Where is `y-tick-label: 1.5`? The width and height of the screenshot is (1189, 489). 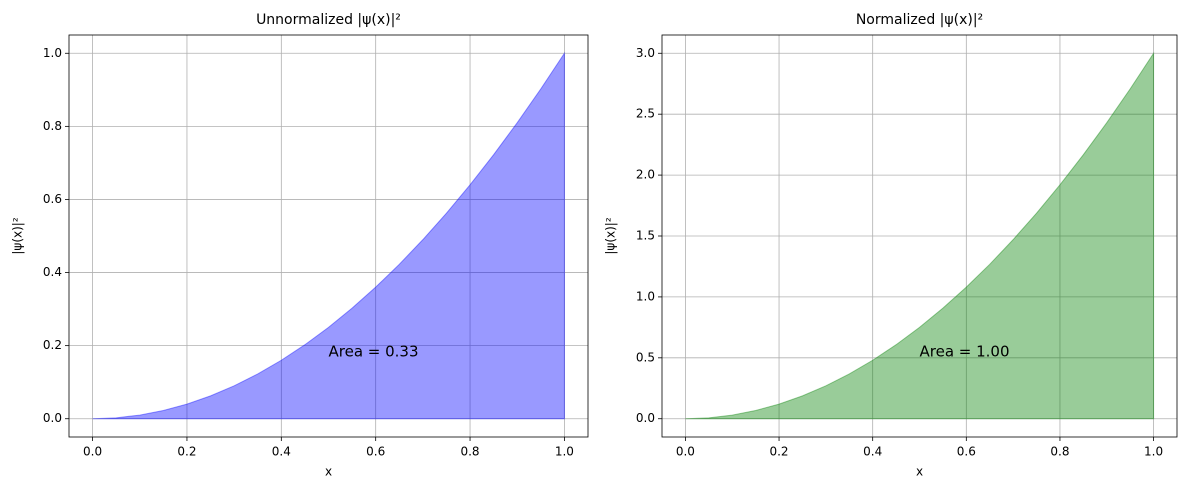
y-tick-label: 1.5 is located at coordinates (645, 236).